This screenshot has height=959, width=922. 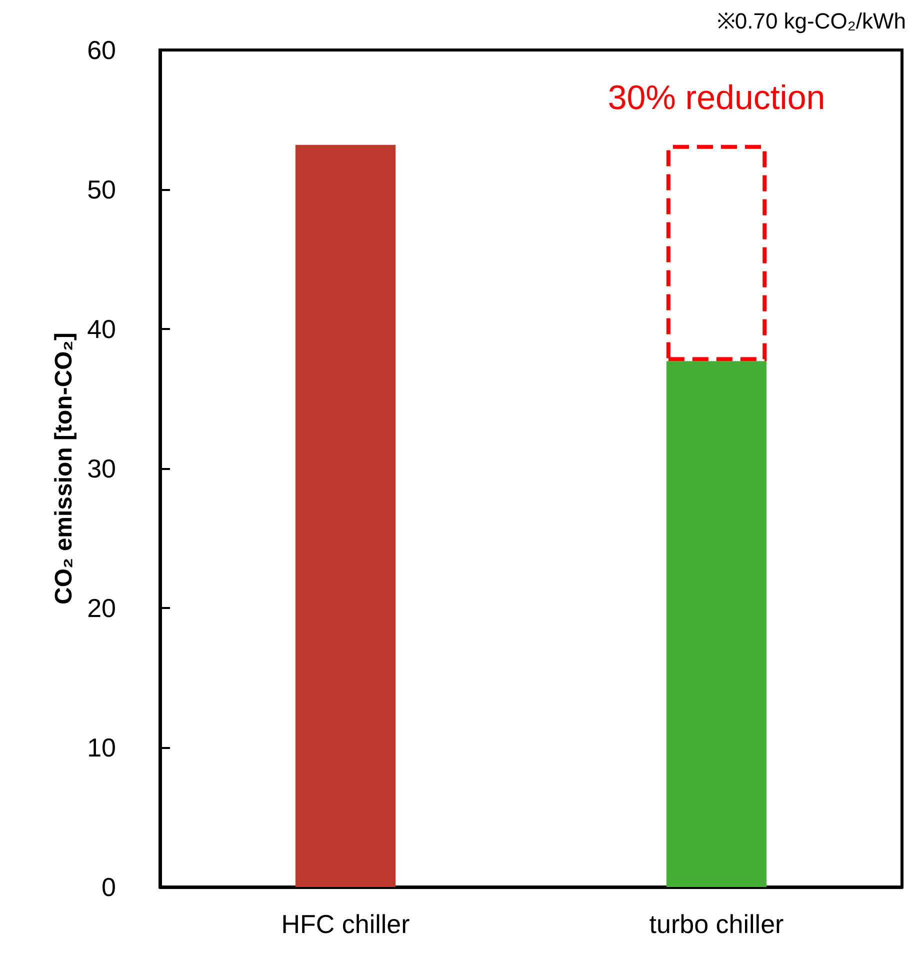 I want to click on y-tick-label: 50, so click(x=101, y=189).